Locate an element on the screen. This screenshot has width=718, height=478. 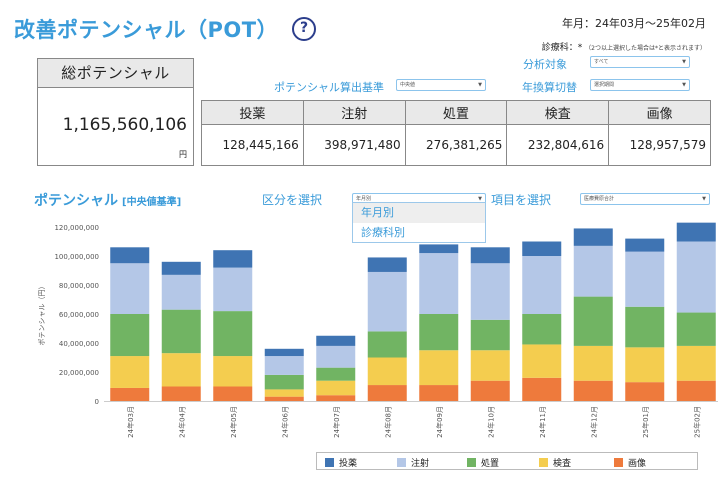
category-select-value: 年月別 is located at coordinates (364, 199).